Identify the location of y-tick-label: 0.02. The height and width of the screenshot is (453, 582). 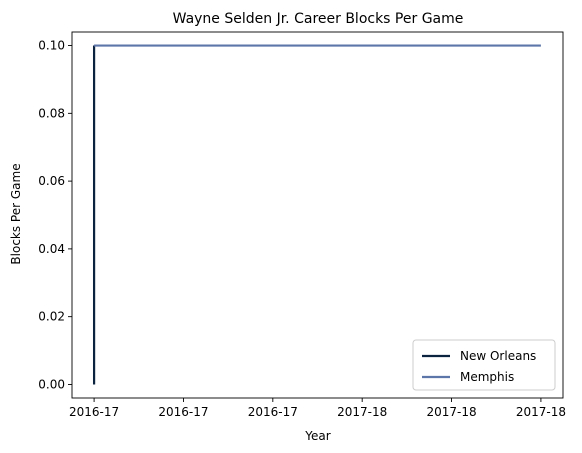
(51, 317).